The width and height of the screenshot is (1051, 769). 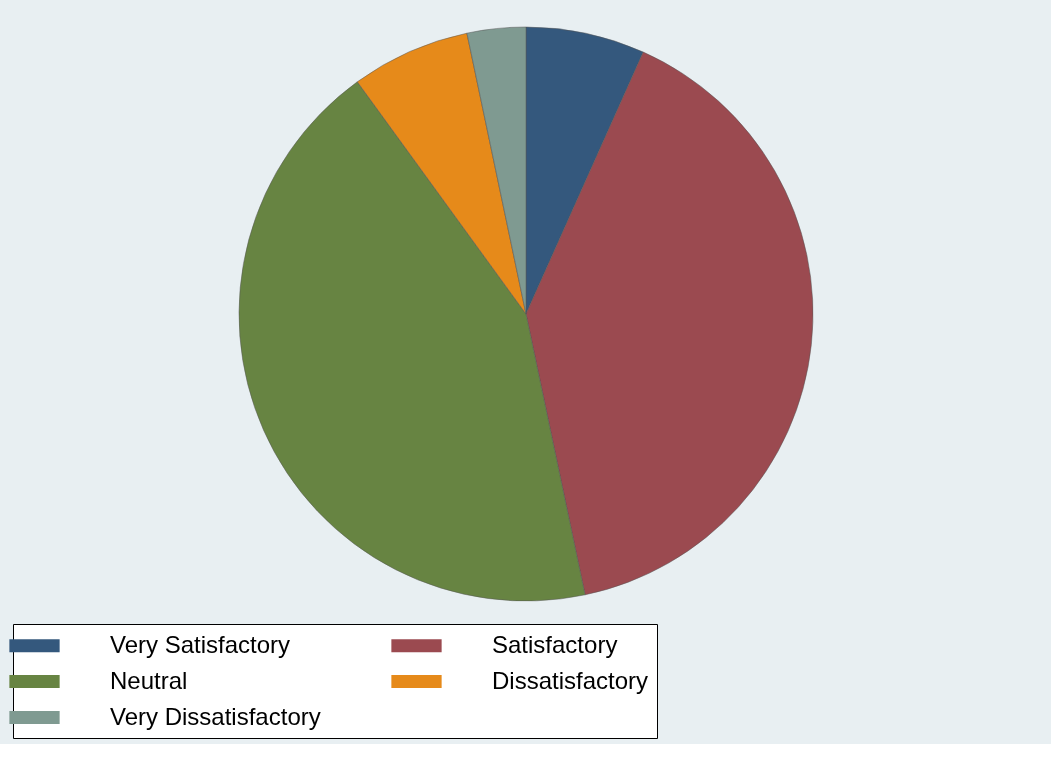 I want to click on legend-label: Neutral, so click(x=149, y=680).